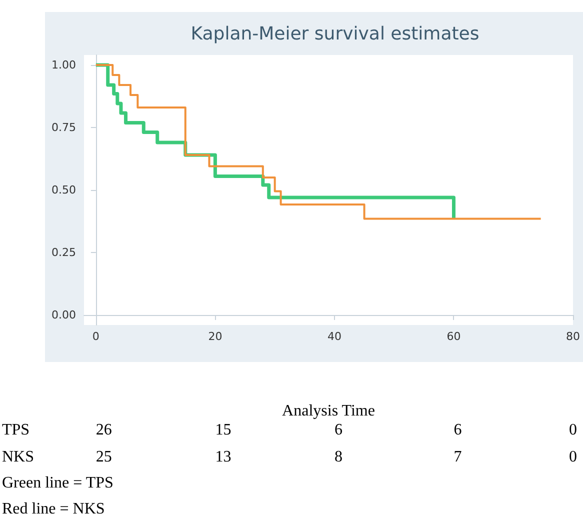 The image size is (583, 522). Describe the element at coordinates (96, 336) in the screenshot. I see `x-tick-label: 0` at that location.